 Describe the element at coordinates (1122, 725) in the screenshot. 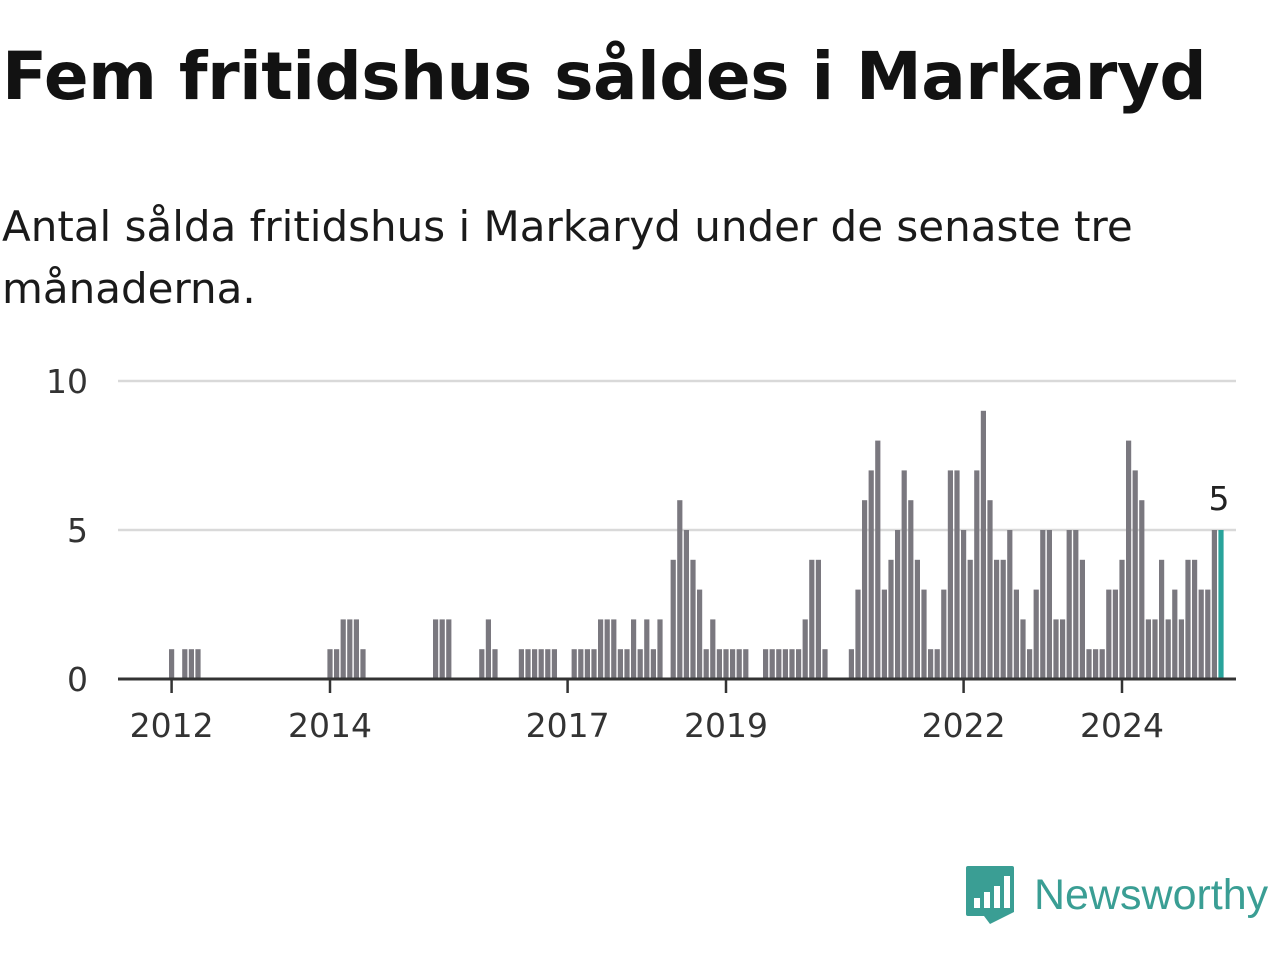

I see `x-tick-label: 2024` at that location.